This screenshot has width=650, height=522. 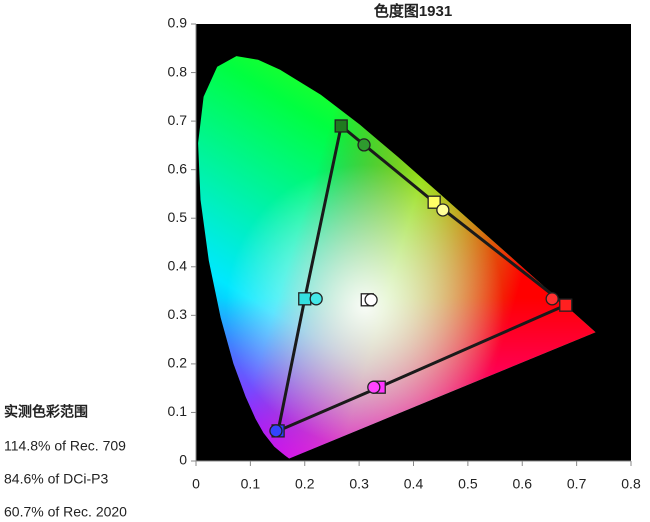 I want to click on x-tick-label: 0.6, so click(x=523, y=484).